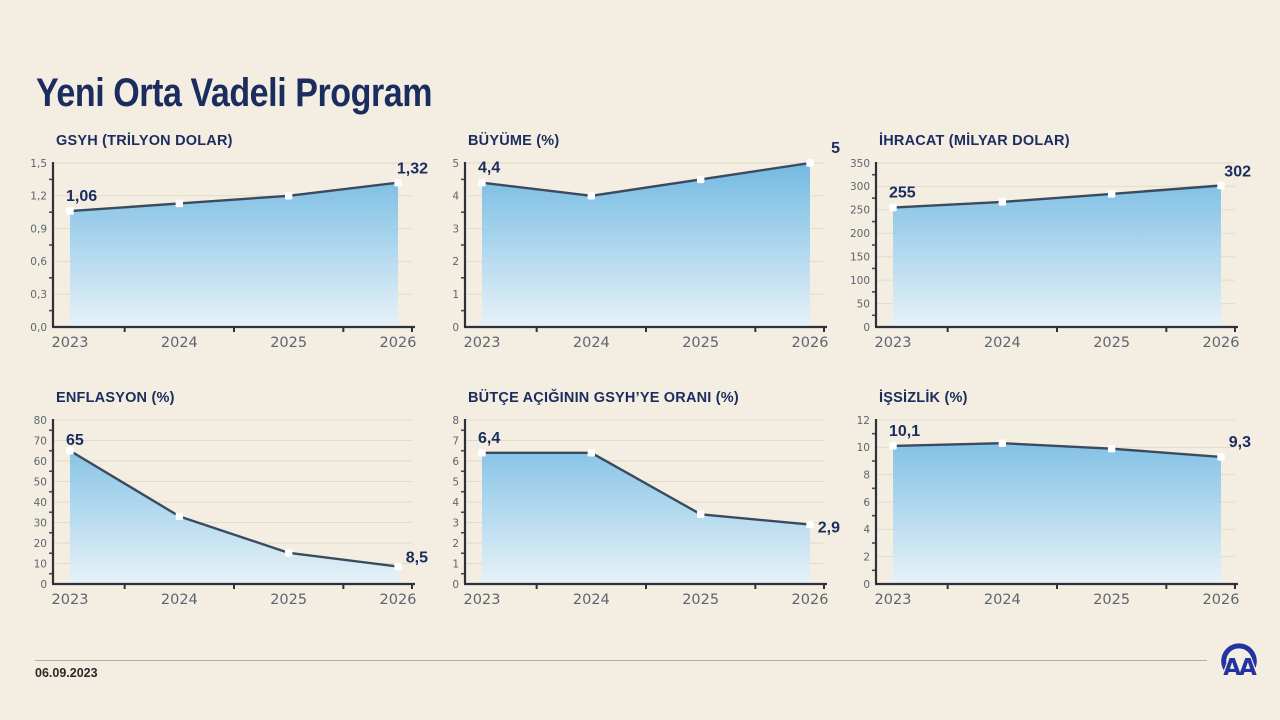 The height and width of the screenshot is (720, 1280). What do you see at coordinates (1240, 442) in the screenshot?
I see `last-value-label: 9,3` at bounding box center [1240, 442].